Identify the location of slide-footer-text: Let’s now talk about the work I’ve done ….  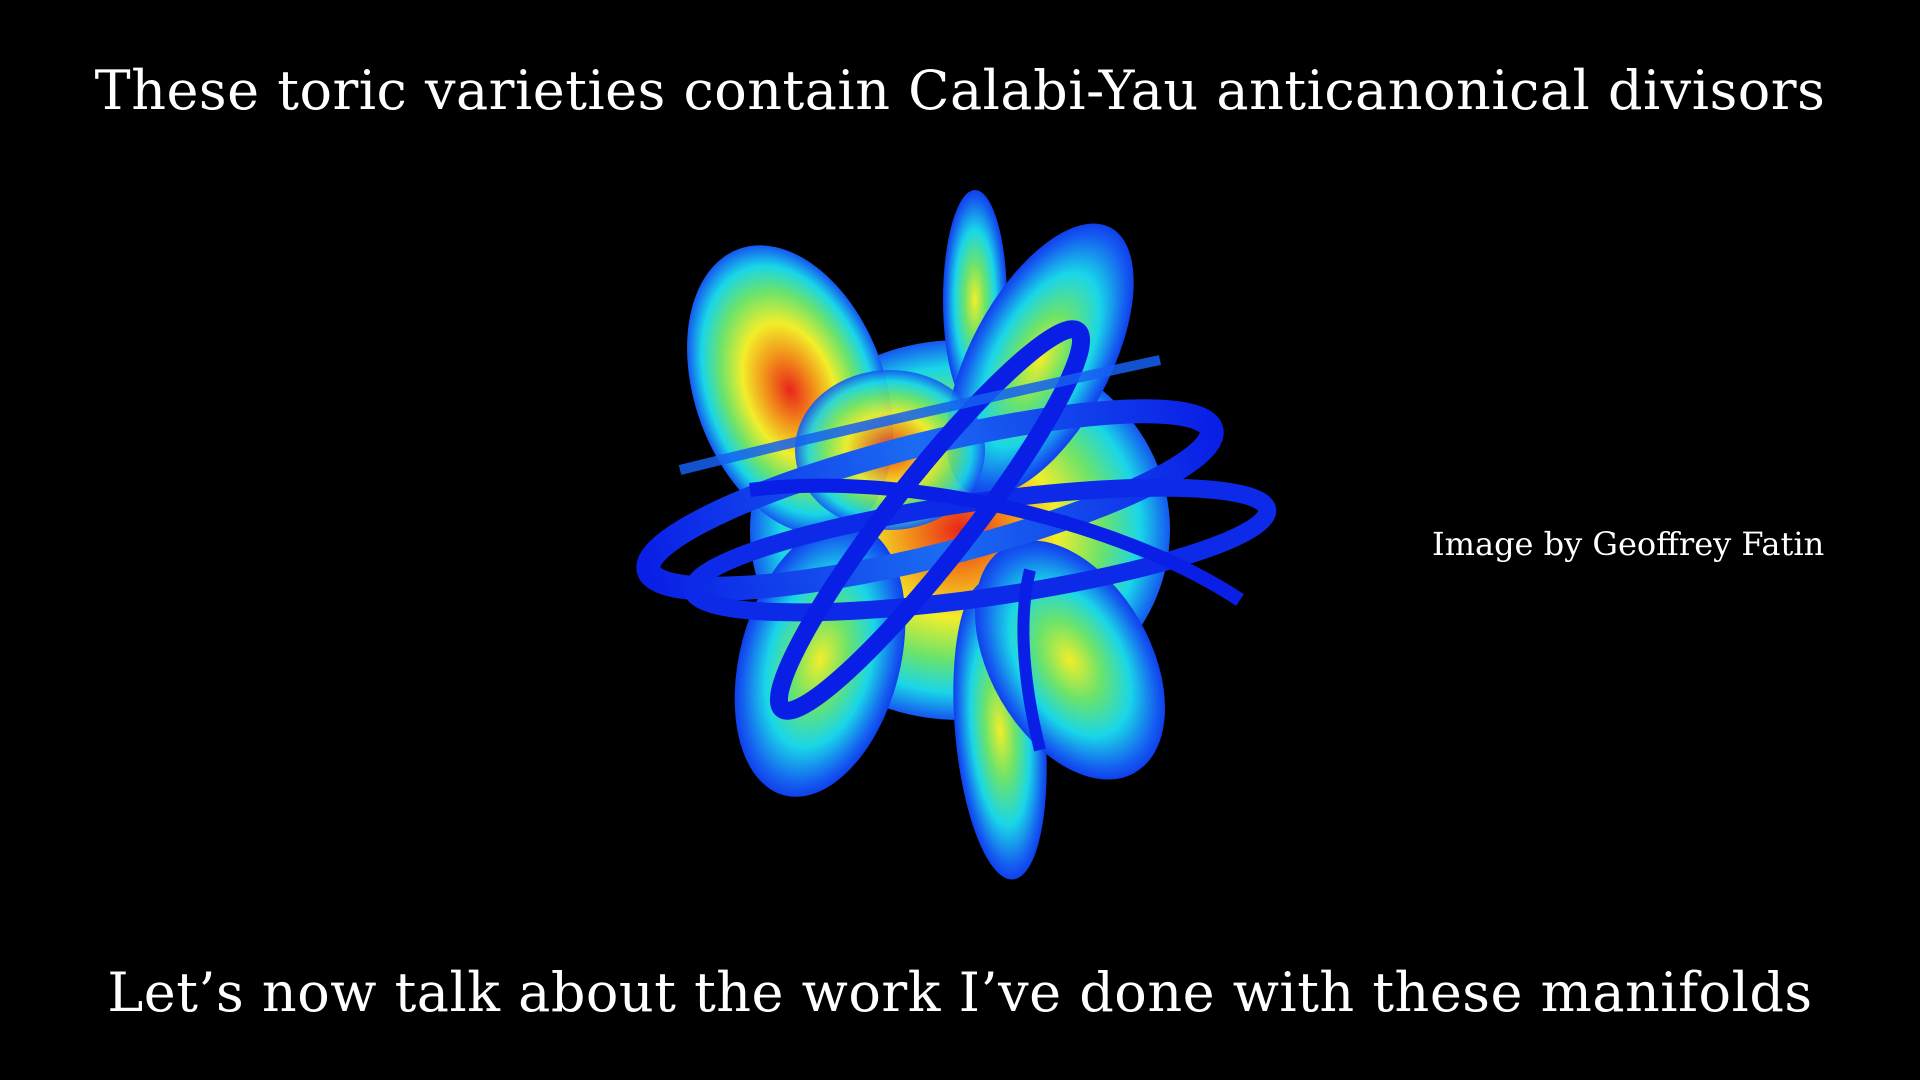
(960, 992).